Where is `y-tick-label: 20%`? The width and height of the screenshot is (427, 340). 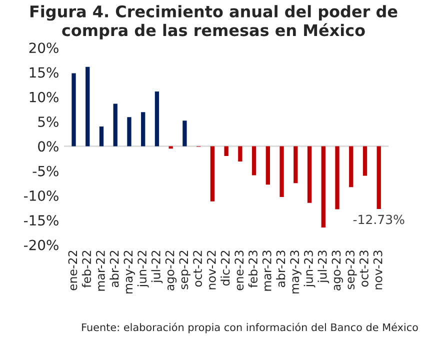 y-tick-label: 20% is located at coordinates (43, 48).